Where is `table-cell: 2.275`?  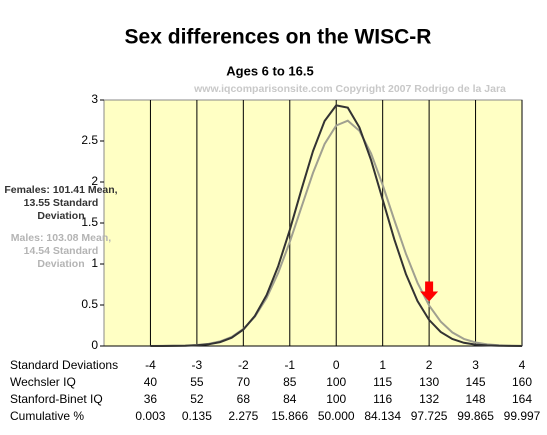
table-cell: 2.275 is located at coordinates (243, 416).